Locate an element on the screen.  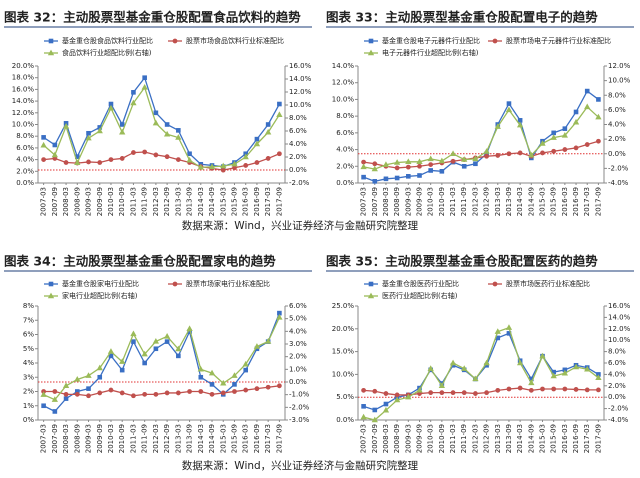
y2-tick-label: 12.0% is located at coordinates (619, 329).